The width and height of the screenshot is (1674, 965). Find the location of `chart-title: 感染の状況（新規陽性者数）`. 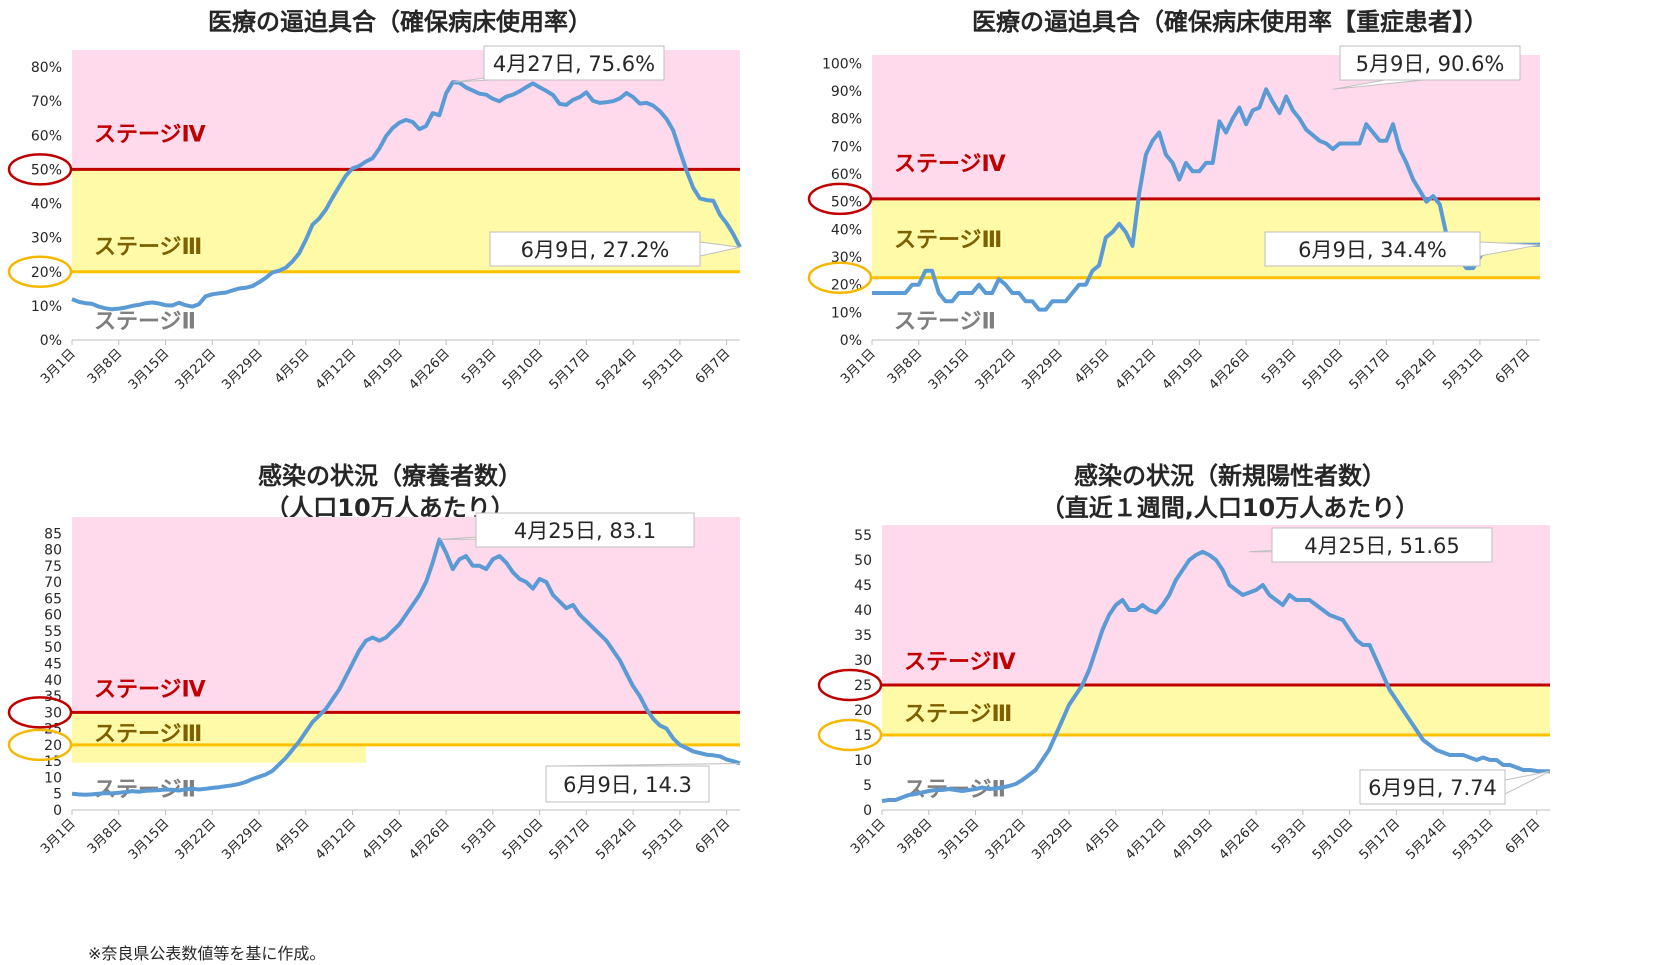

chart-title: 感染の状況（新規陽性者数） is located at coordinates (1230, 476).